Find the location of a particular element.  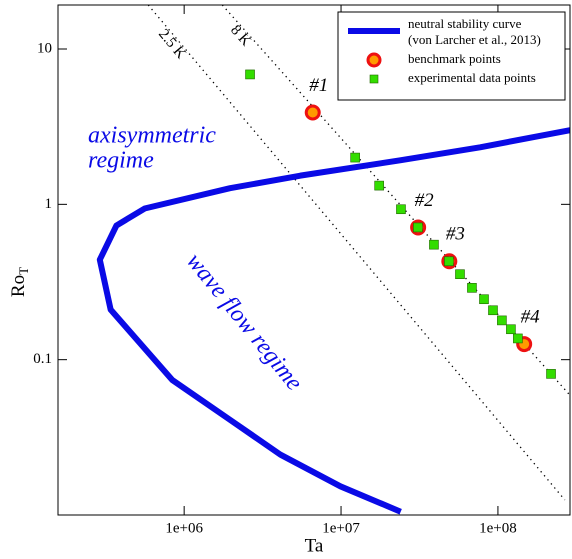

annotation: axisymmetric is located at coordinates (152, 136).